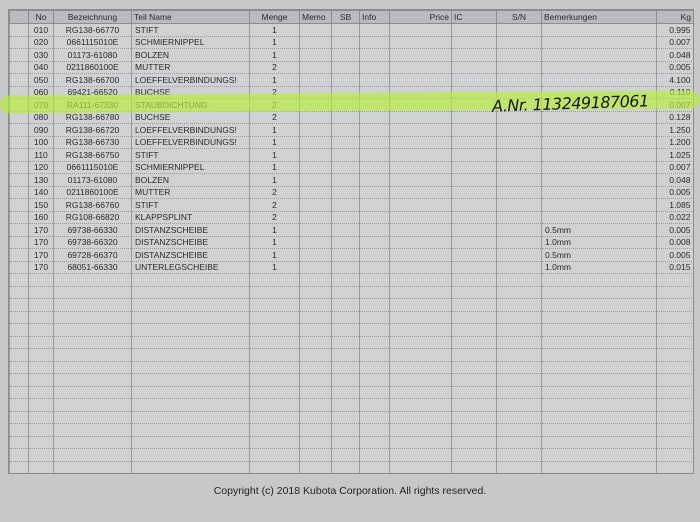 Image resolution: width=700 pixels, height=522 pixels. Describe the element at coordinates (274, 192) in the screenshot. I see `cell-menge: 2` at that location.